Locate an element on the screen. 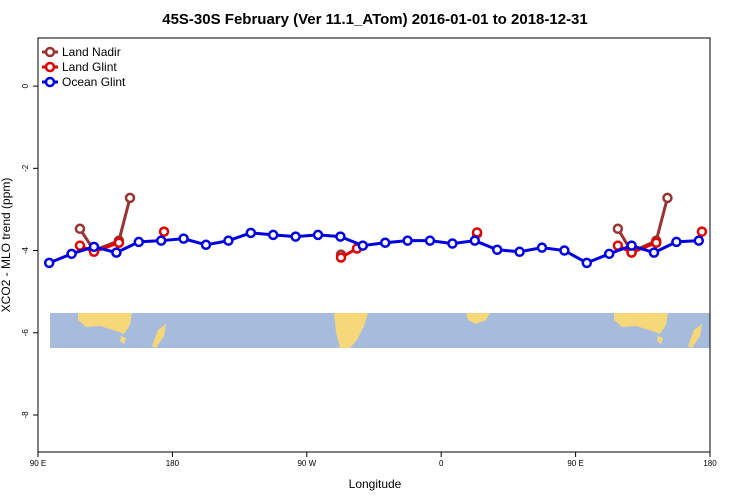 The image size is (750, 500). map-strip is located at coordinates (380, 330).